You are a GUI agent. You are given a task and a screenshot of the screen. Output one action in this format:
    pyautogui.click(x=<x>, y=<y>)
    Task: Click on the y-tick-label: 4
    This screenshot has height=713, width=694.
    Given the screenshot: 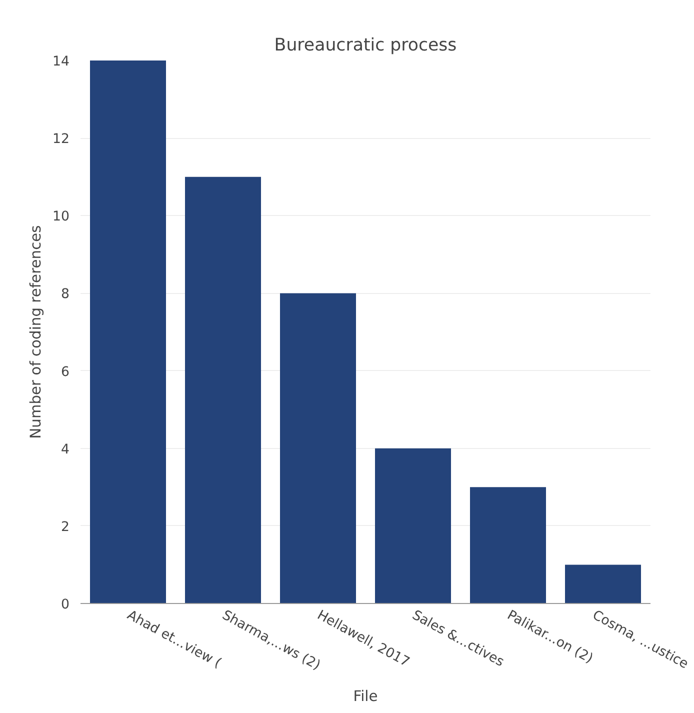 What is the action you would take?
    pyautogui.click(x=65, y=450)
    